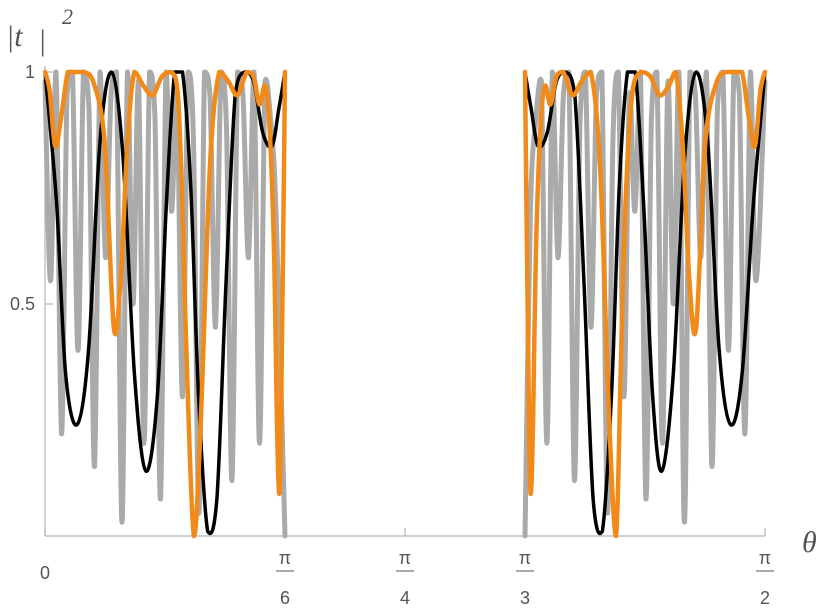 This screenshot has width=830, height=611. What do you see at coordinates (30, 72) in the screenshot?
I see `y-tick-label: 1` at bounding box center [30, 72].